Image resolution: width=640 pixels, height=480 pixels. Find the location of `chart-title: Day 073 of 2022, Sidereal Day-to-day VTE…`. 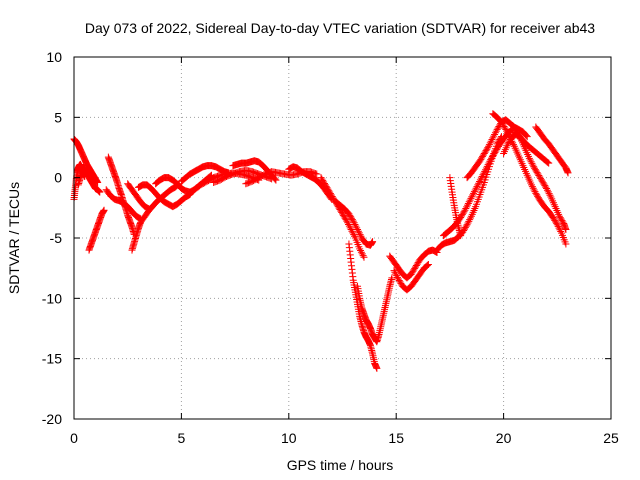

chart-title: Day 073 of 2022, Sidereal Day-to-day VTE… is located at coordinates (340, 28).